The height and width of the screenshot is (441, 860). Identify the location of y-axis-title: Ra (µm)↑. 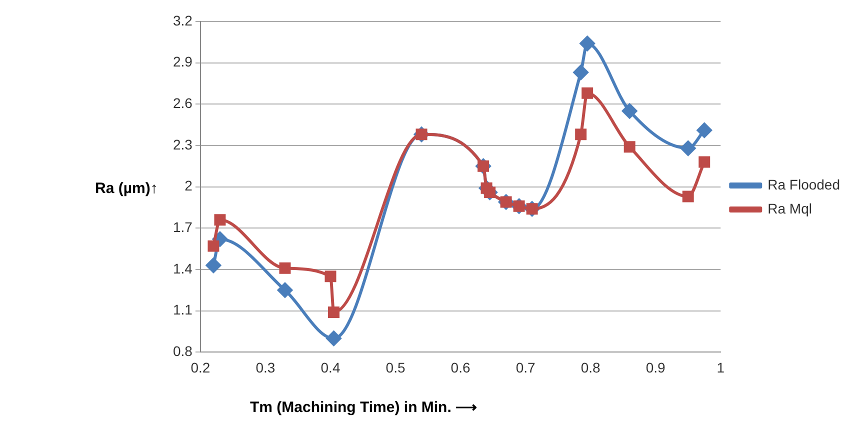
(126, 188).